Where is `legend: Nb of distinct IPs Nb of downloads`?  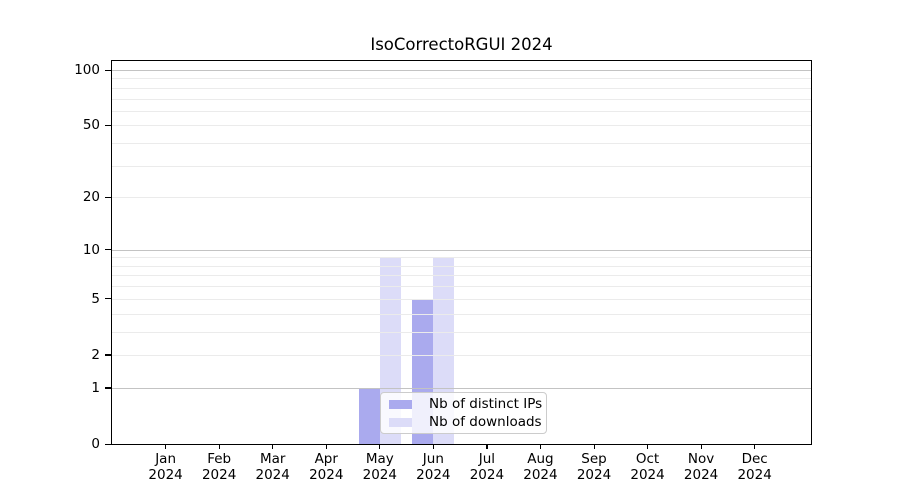
legend: Nb of distinct IPs Nb of downloads is located at coordinates (463, 413).